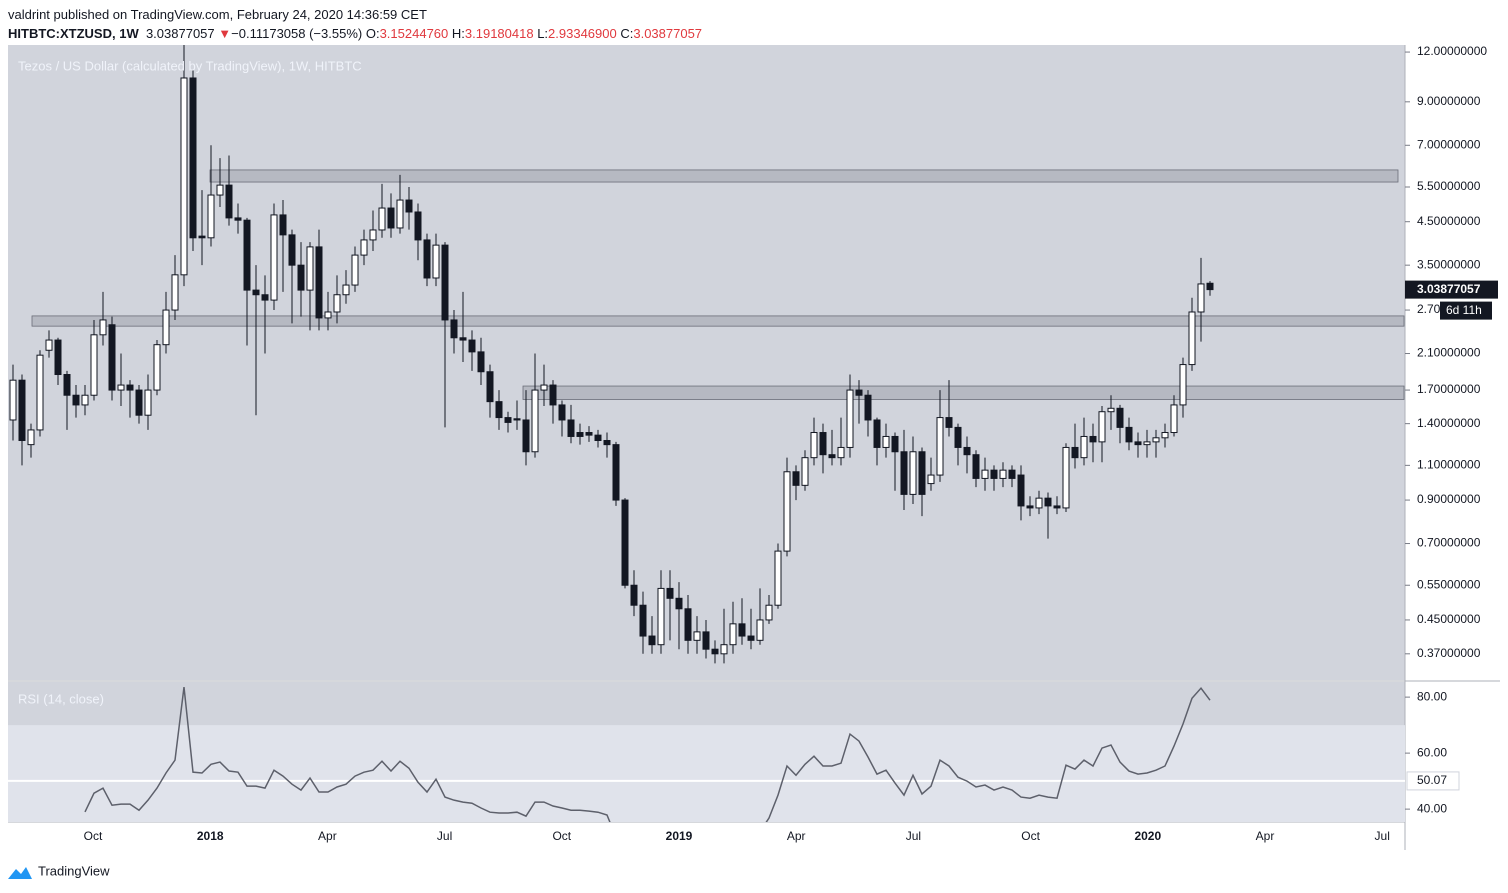  Describe the element at coordinates (668, 33) in the screenshot. I see `close: 3.03877057` at that location.